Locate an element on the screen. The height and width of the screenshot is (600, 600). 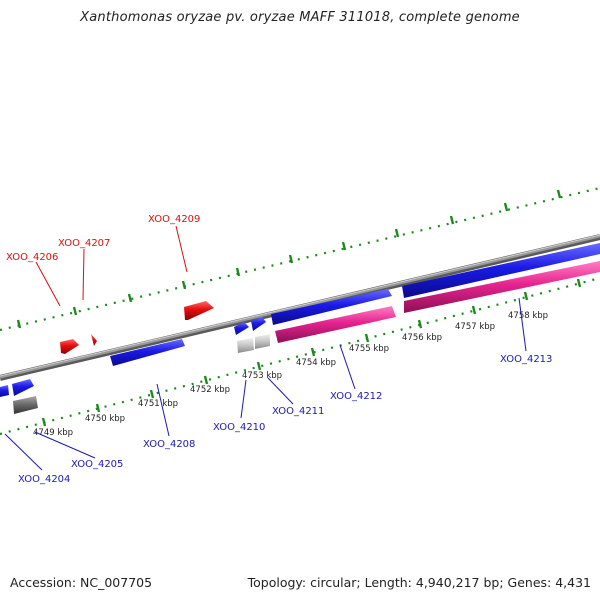
scale-label: 4757 kbp is located at coordinates (475, 327).